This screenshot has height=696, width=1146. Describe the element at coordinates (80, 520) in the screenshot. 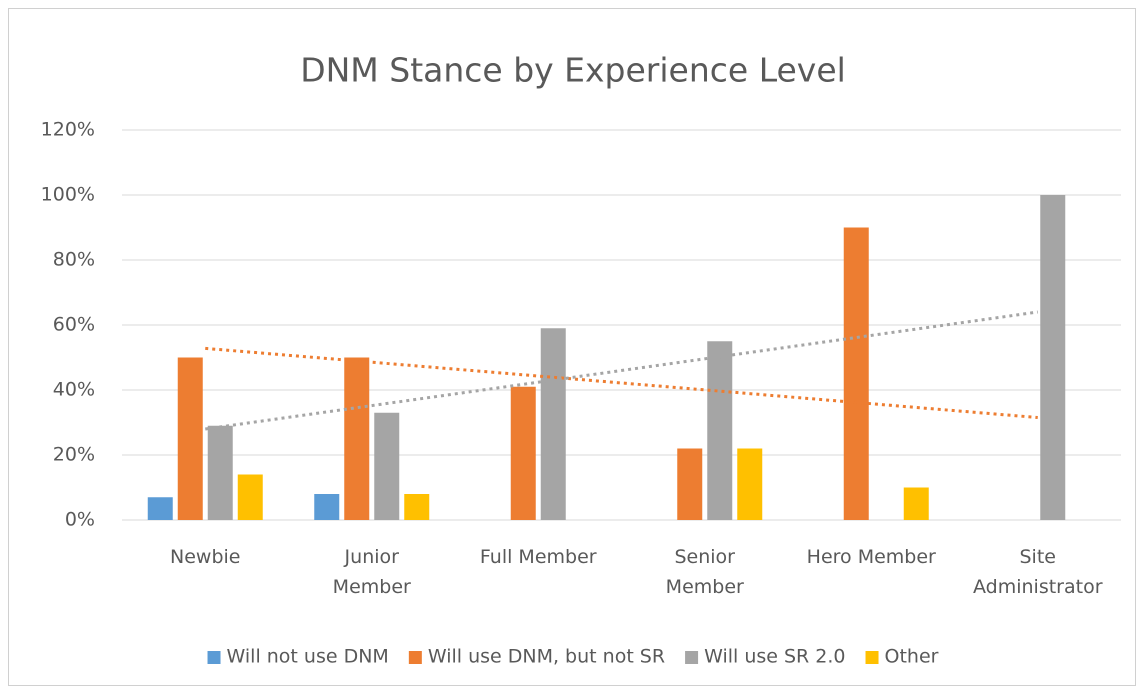

I see `y-tick-label: 0%` at that location.